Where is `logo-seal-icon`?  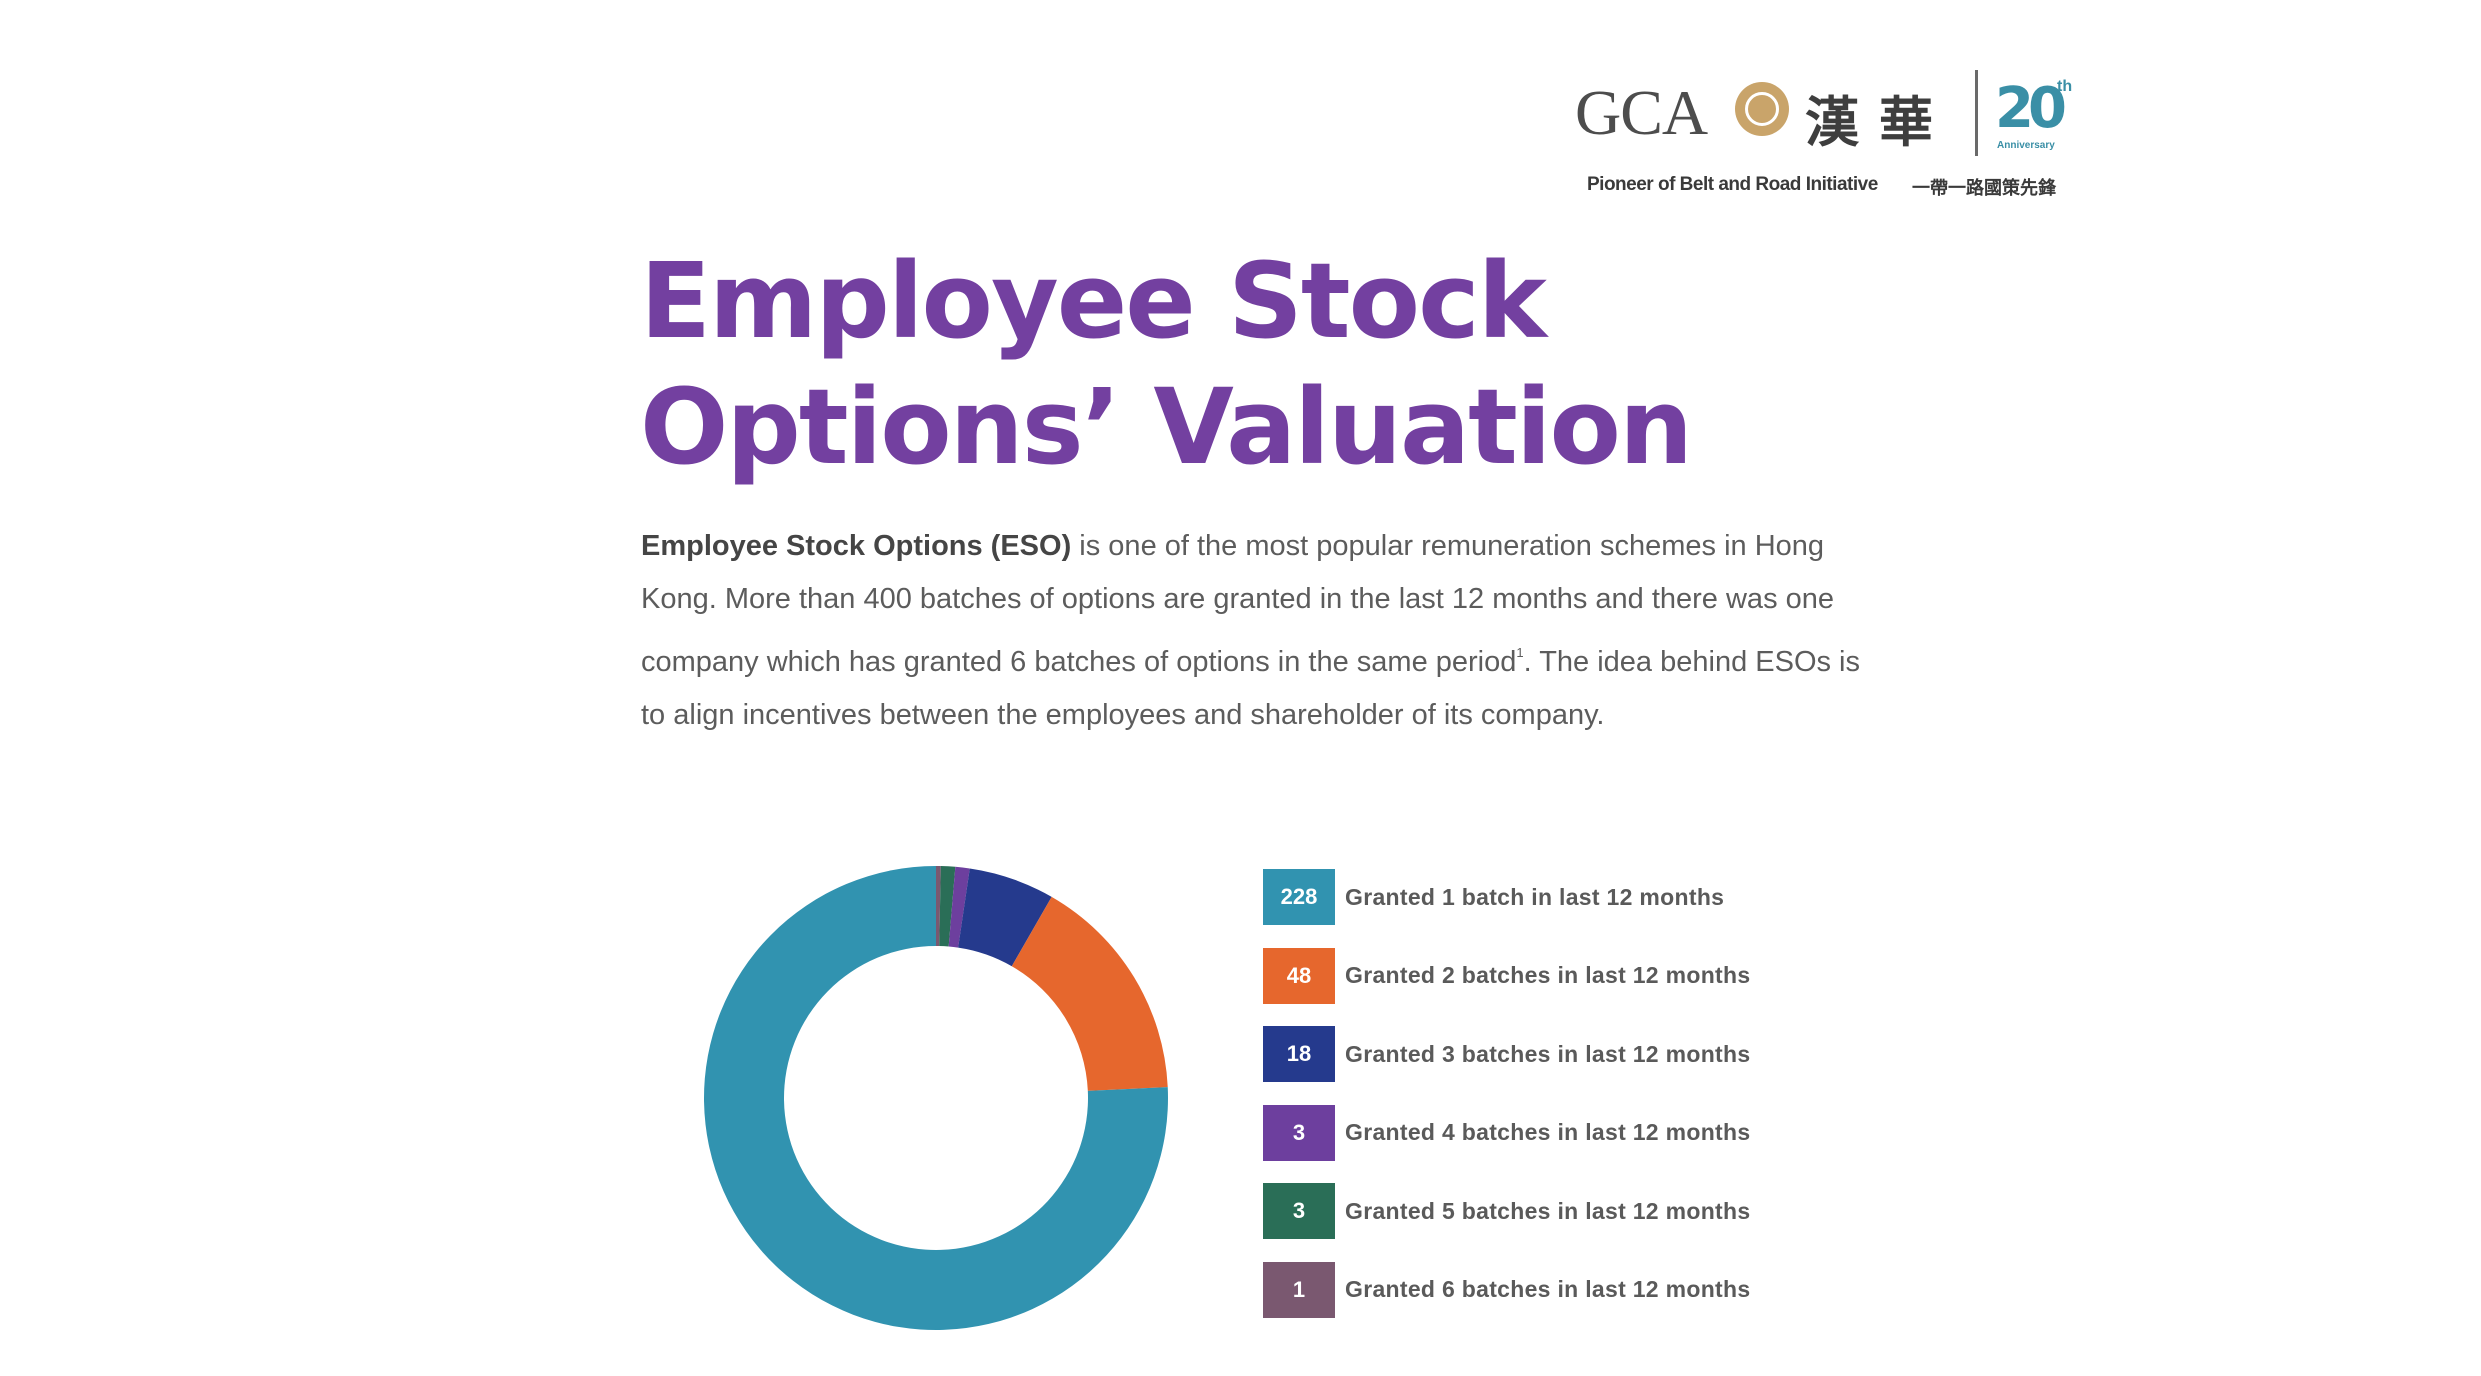 logo-seal-icon is located at coordinates (1762, 109).